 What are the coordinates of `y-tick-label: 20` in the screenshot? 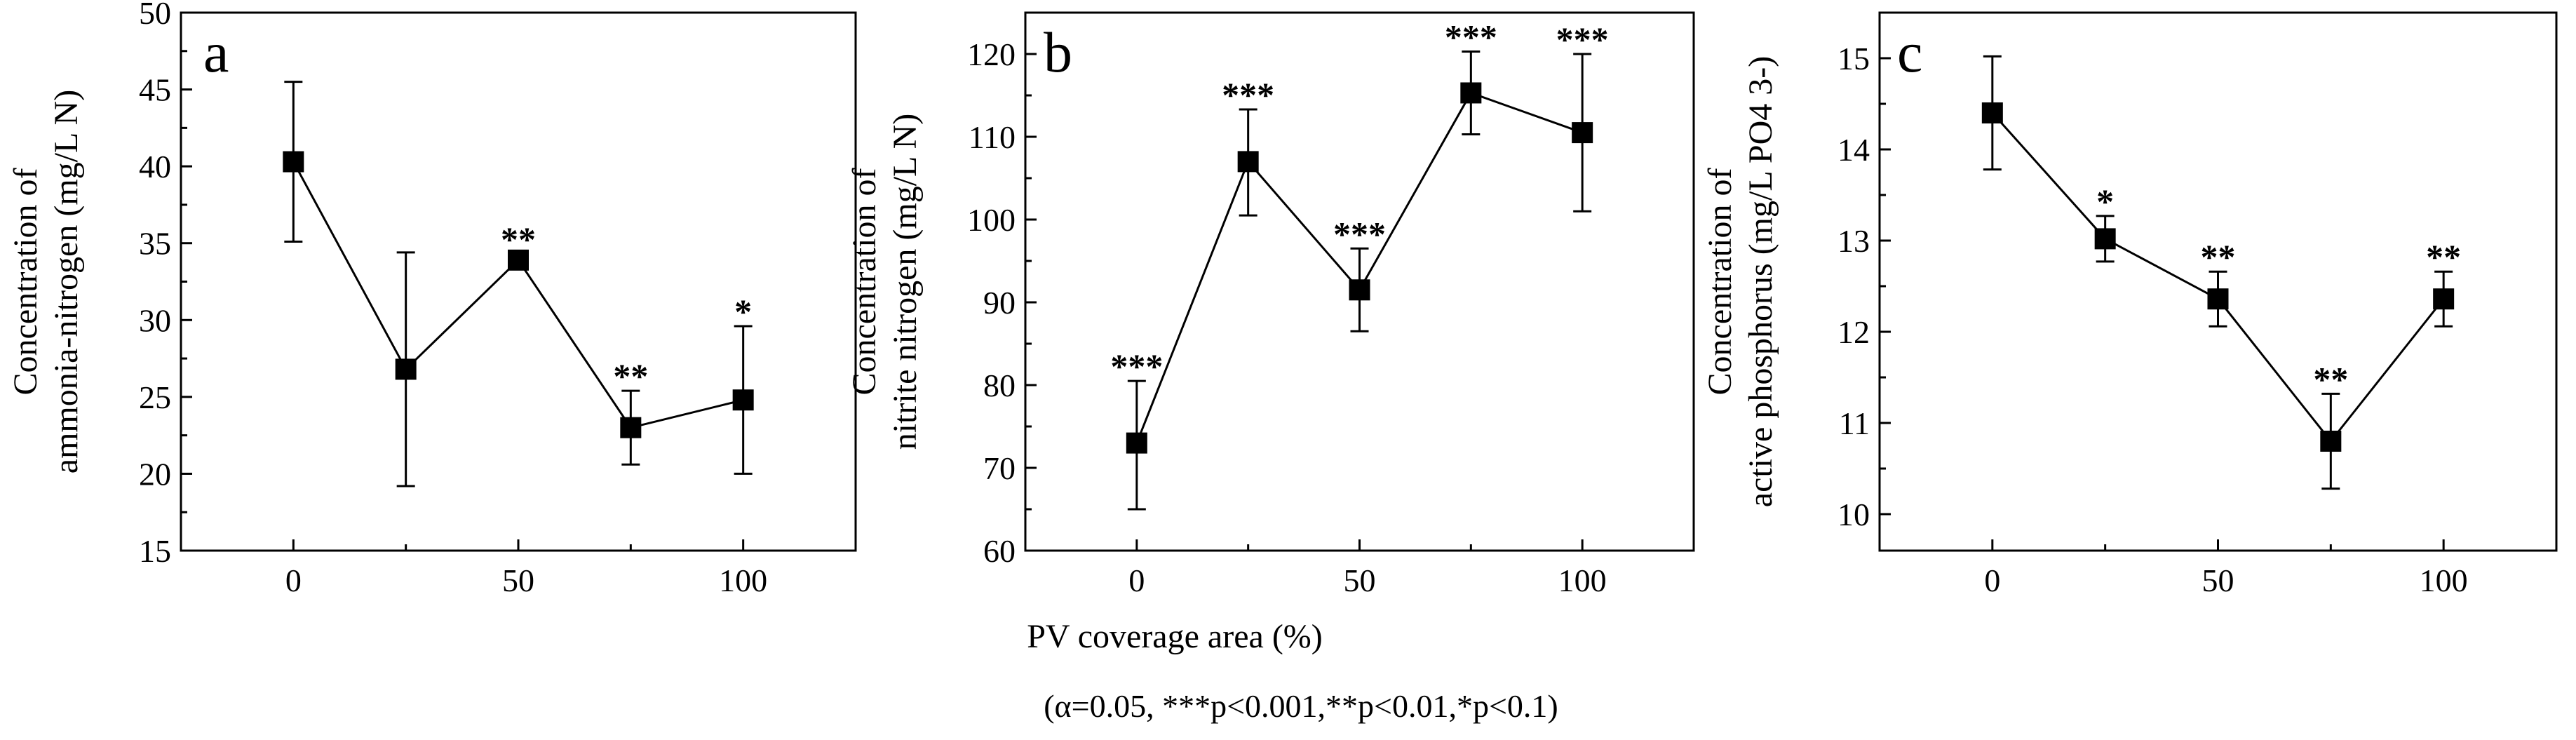 It's located at (155, 474).